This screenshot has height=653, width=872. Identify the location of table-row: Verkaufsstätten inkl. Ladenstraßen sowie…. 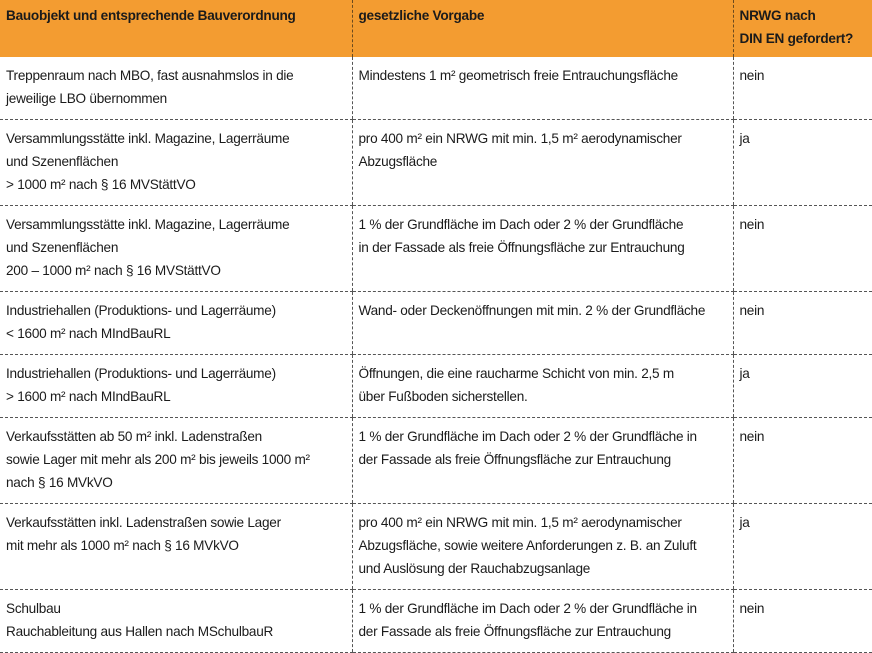
(436, 546).